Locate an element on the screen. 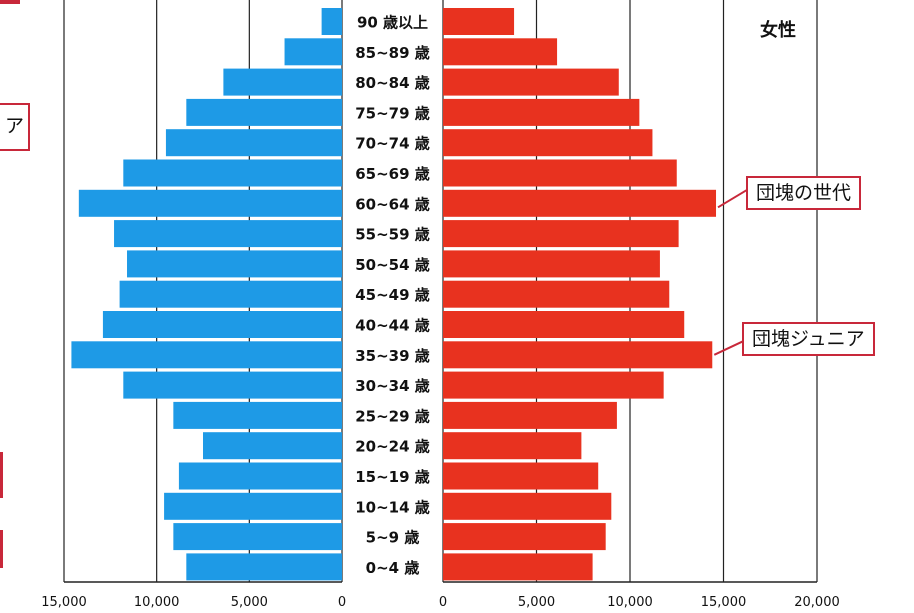  age-label: 75~79 歳 is located at coordinates (392, 113).